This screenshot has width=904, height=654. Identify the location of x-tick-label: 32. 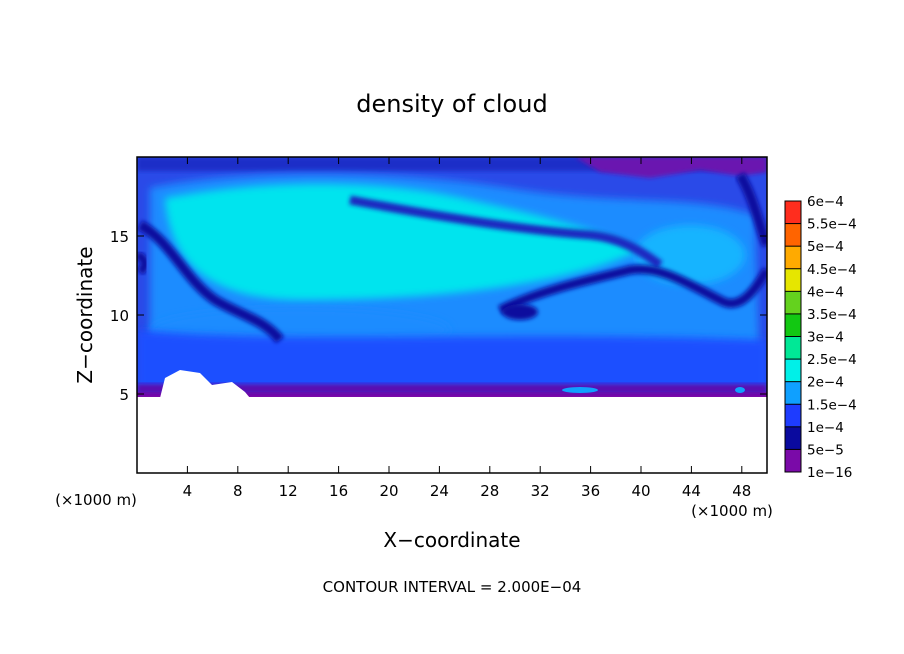
(540, 491).